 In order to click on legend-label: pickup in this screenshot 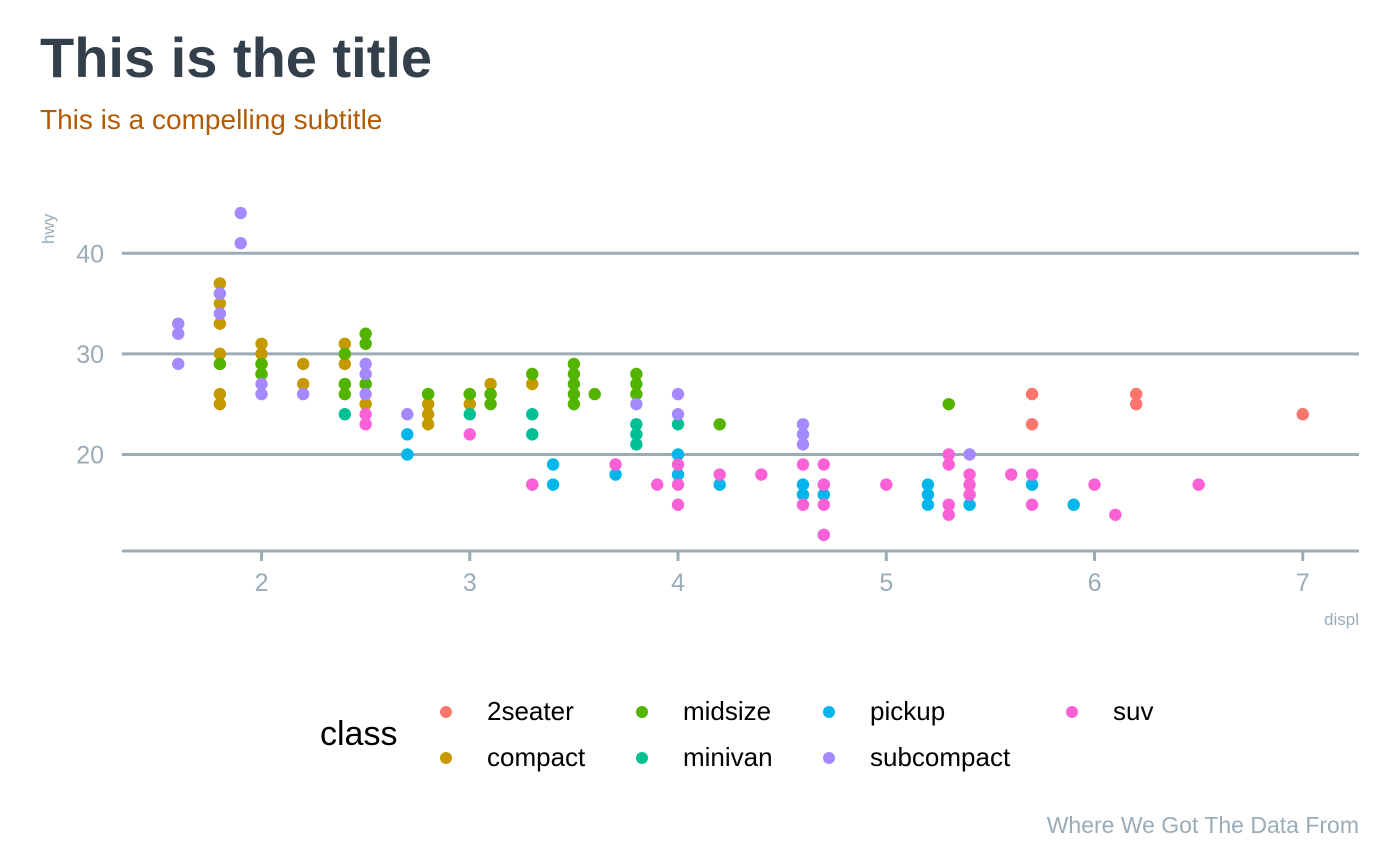, I will do `click(908, 711)`.